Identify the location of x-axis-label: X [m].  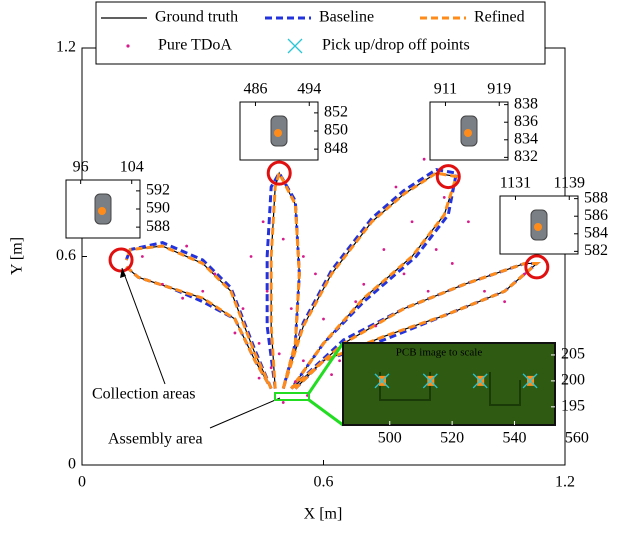
(323, 514).